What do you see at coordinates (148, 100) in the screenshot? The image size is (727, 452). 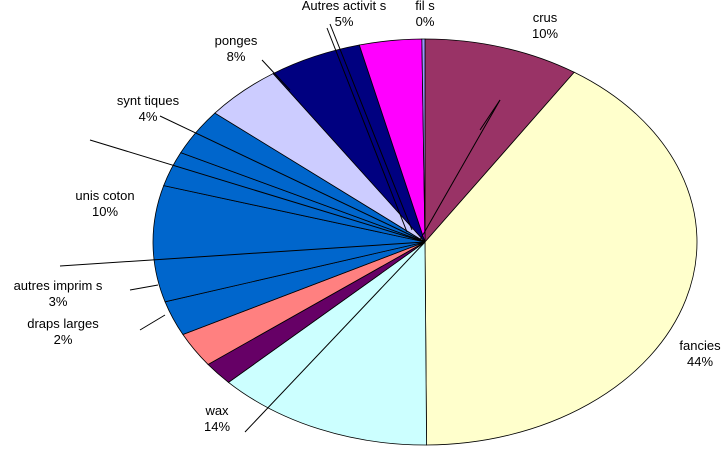 I see `slice-label-synt-tiques: synt tiques` at bounding box center [148, 100].